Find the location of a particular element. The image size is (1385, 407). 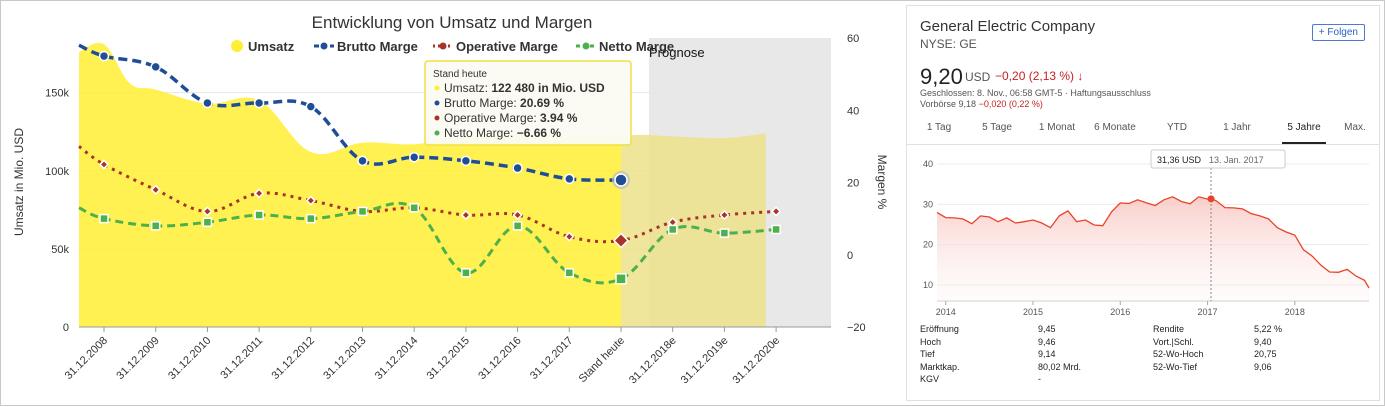

stat-label: 52-Wo-Hoch is located at coordinates (1178, 354).